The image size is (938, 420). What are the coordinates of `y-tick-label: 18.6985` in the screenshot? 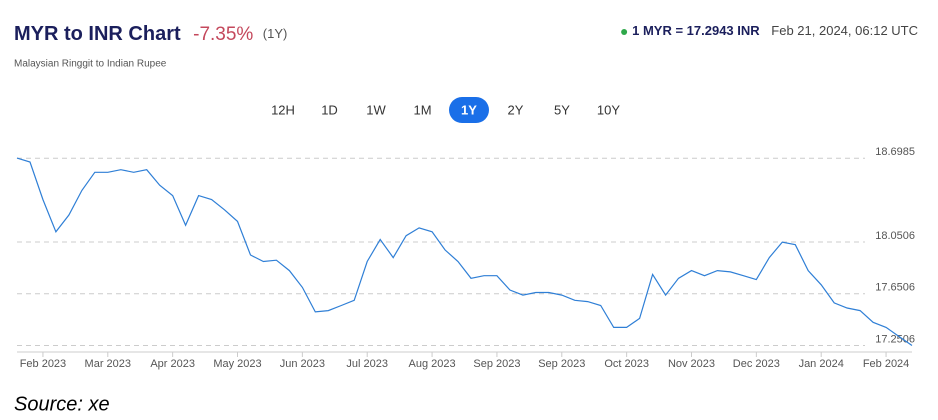 It's located at (895, 152).